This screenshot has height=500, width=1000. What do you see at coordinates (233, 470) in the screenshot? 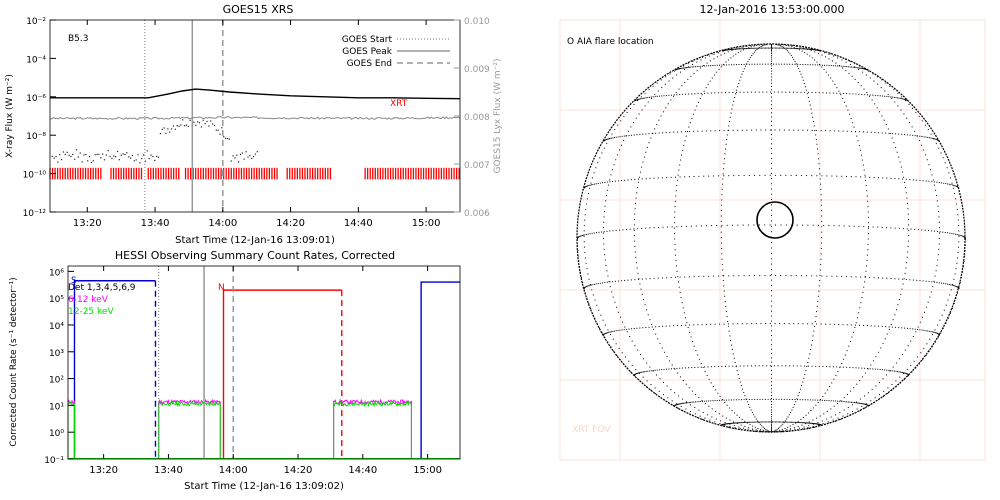
I see `hessi-x-tick-label: 14:00` at bounding box center [233, 470].